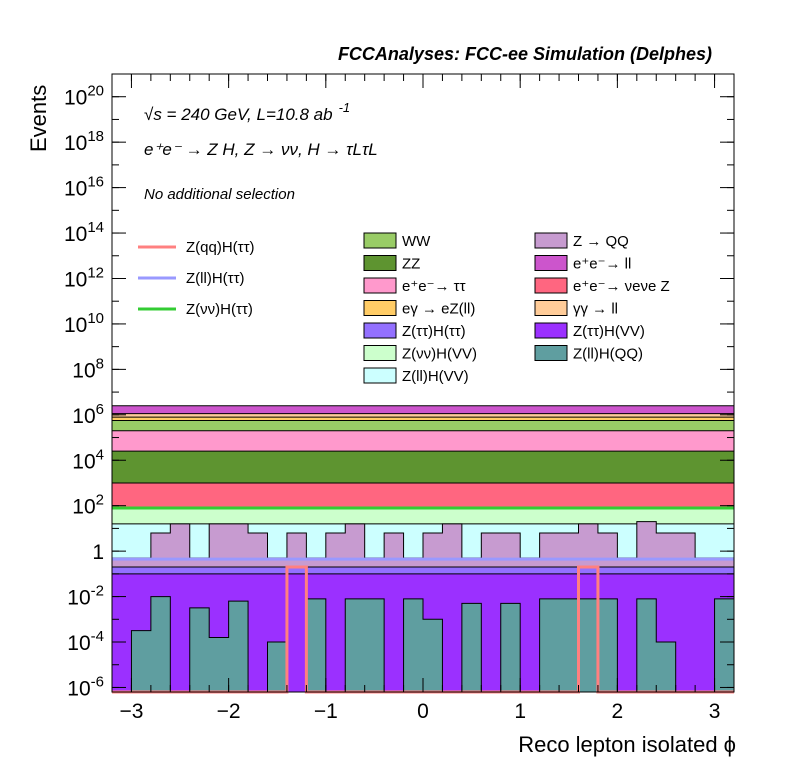 The height and width of the screenshot is (772, 796). Describe the element at coordinates (84, 232) in the screenshot. I see `y-tick-label: 10¹⁴` at that location.